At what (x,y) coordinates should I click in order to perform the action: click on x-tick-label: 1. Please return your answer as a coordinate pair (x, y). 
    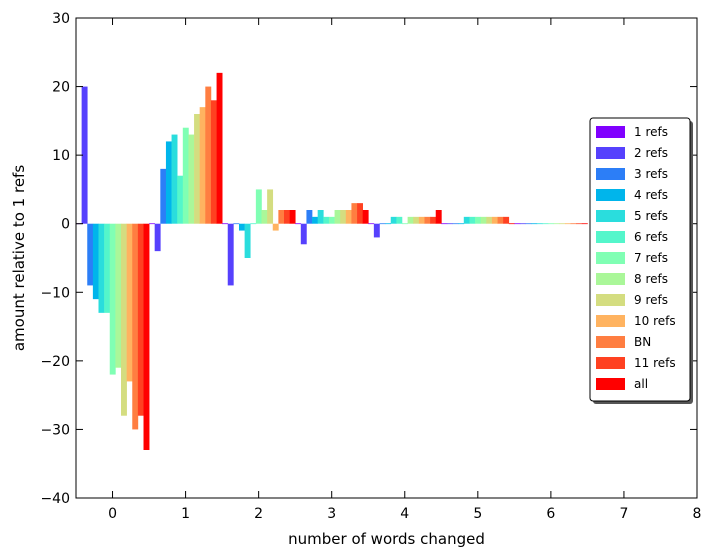
    Looking at the image, I should click on (185, 514).